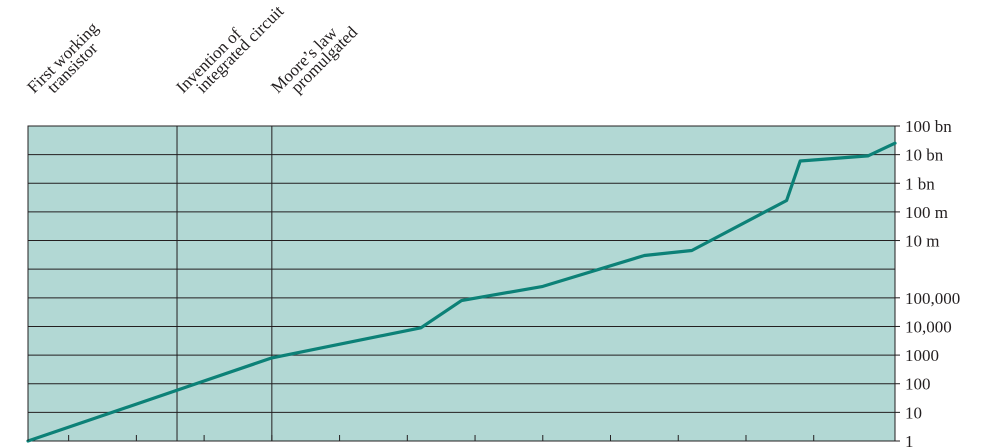 The width and height of the screenshot is (982, 447). I want to click on x-tick-label: 95, so click(678, 445).